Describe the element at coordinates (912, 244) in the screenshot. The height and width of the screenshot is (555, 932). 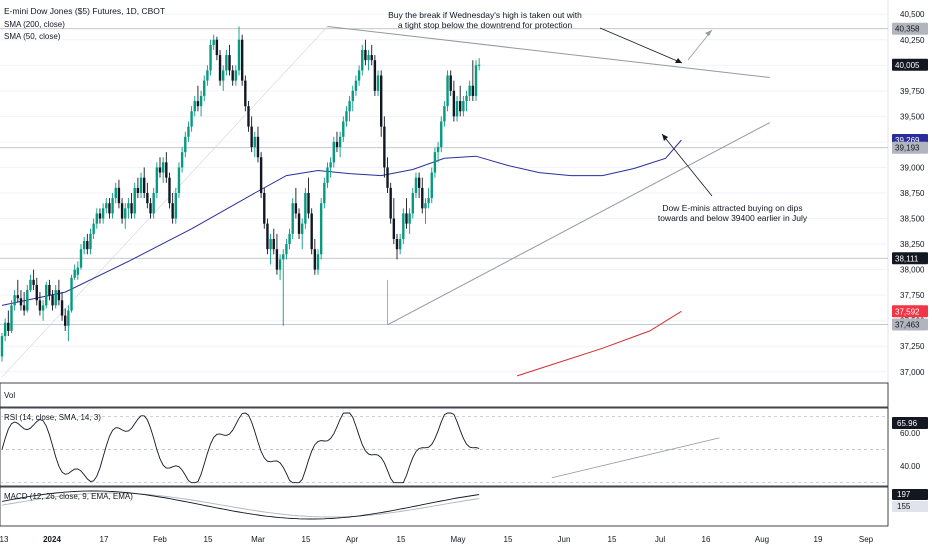
I see `y-tick-label: 38,250` at that location.